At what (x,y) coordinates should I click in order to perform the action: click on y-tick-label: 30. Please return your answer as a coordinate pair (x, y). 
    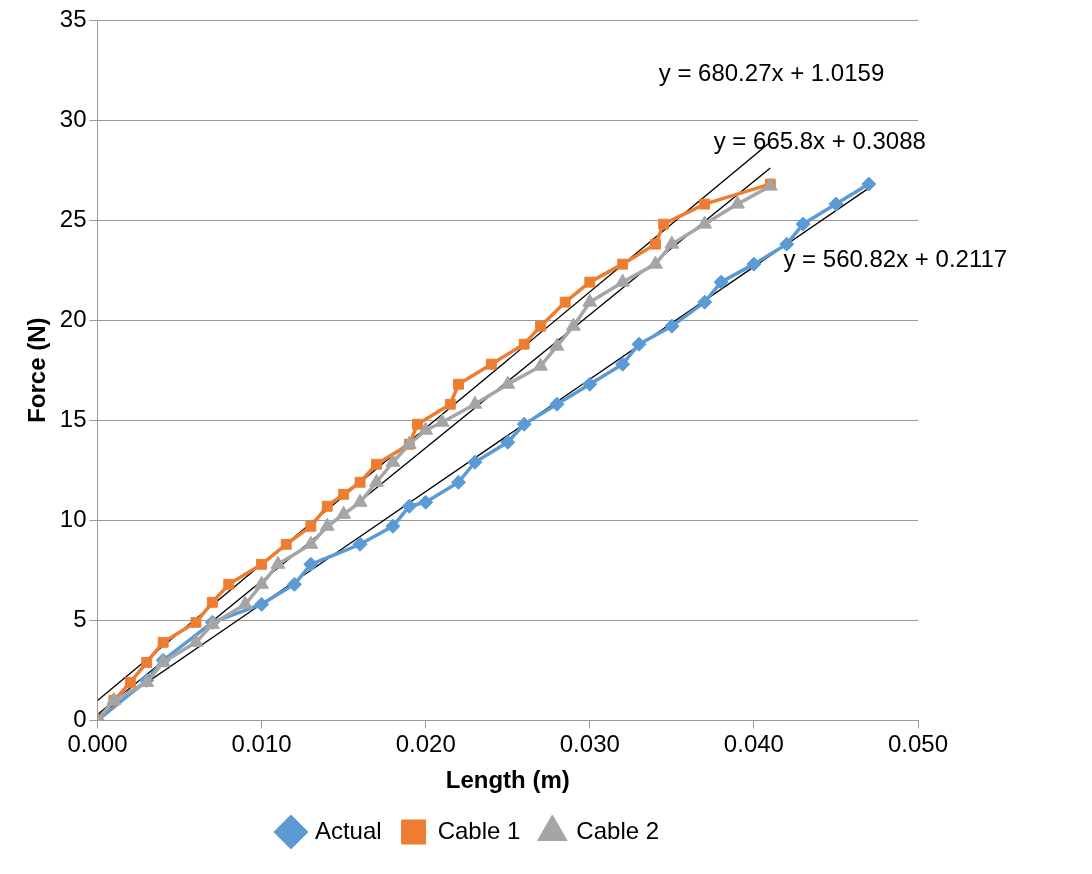
    Looking at the image, I should click on (73, 118).